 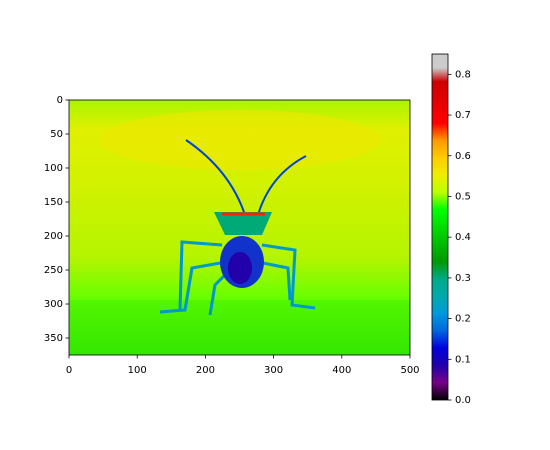 I want to click on colorbar-tick-label: 0.8, so click(x=463, y=74).